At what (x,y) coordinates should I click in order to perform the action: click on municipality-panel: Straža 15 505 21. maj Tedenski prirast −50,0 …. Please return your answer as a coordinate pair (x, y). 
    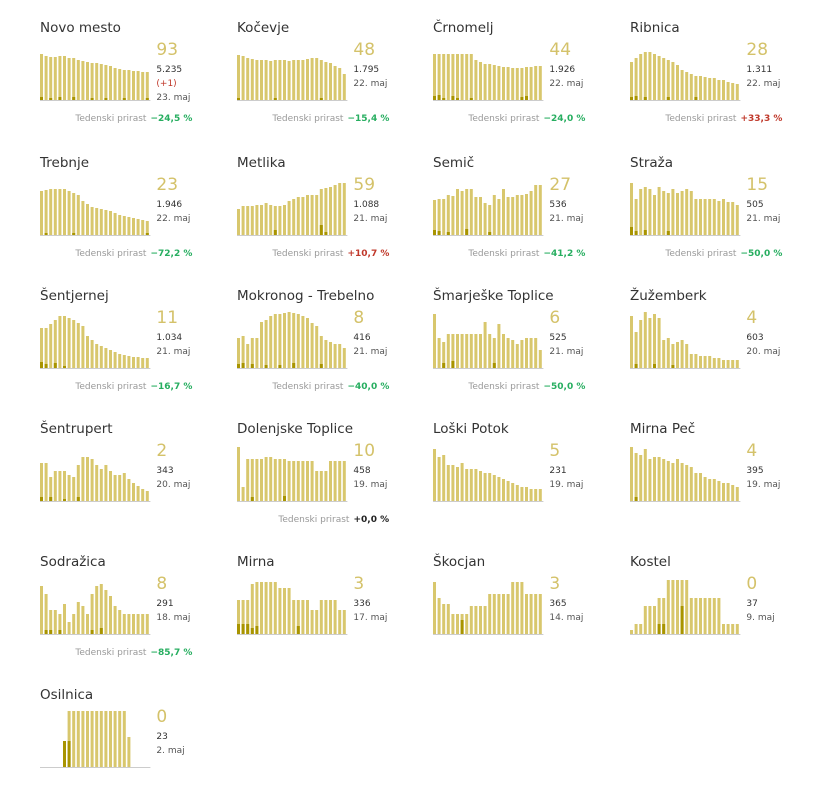
    Looking at the image, I should click on (725, 217).